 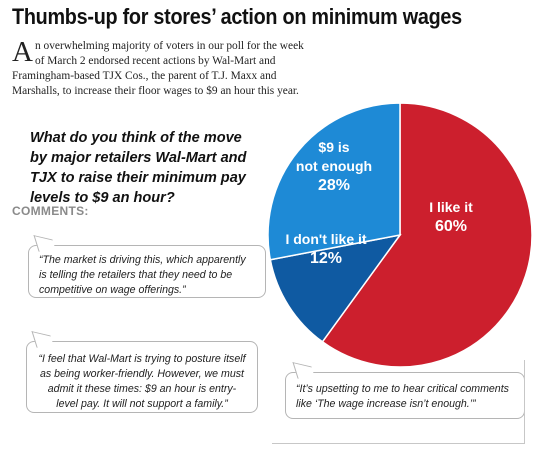 What do you see at coordinates (334, 185) in the screenshot?
I see `pie-value-label-3: 28%` at bounding box center [334, 185].